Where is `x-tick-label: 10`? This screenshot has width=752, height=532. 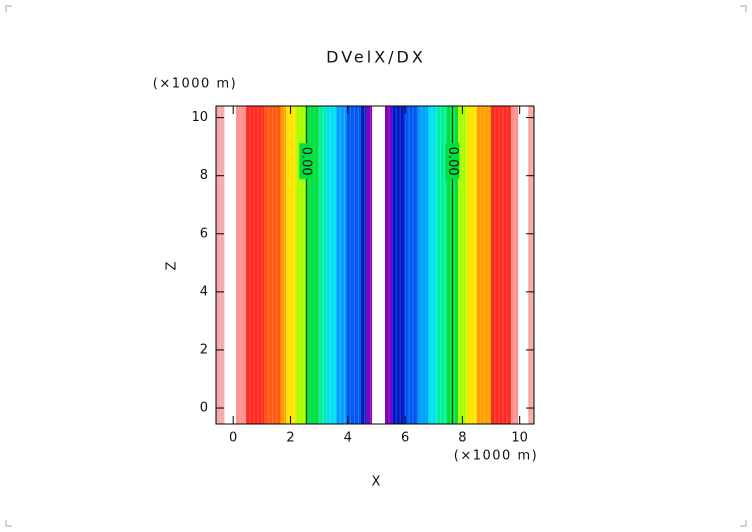 x-tick-label: 10 is located at coordinates (519, 438).